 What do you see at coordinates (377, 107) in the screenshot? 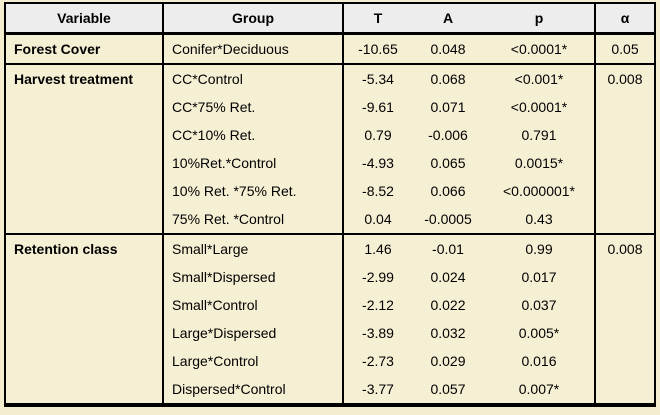
I see `cell-t: -9.61` at bounding box center [377, 107].